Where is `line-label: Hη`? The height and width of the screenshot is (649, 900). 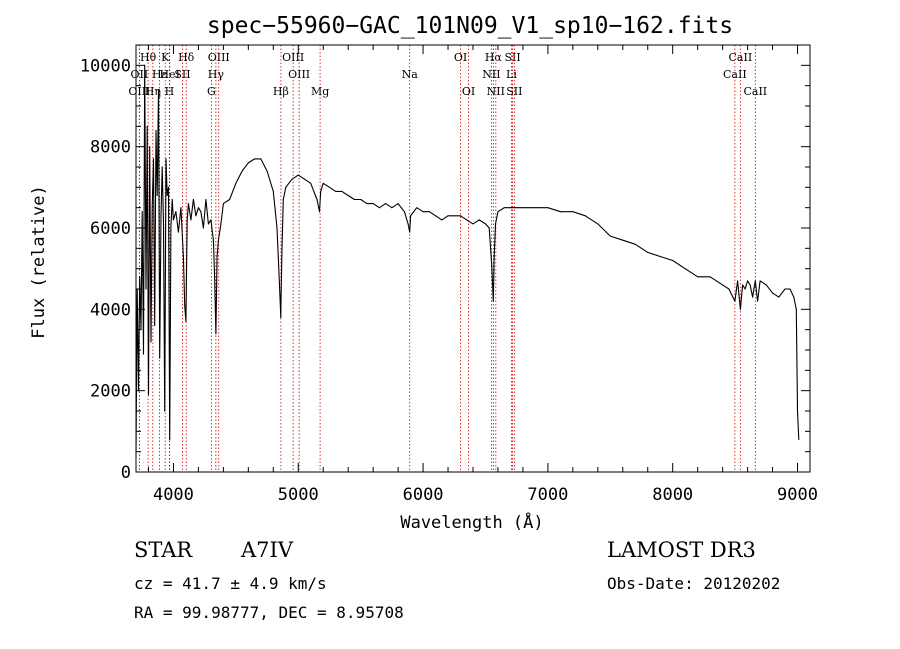
line-label: Hη is located at coordinates (153, 91).